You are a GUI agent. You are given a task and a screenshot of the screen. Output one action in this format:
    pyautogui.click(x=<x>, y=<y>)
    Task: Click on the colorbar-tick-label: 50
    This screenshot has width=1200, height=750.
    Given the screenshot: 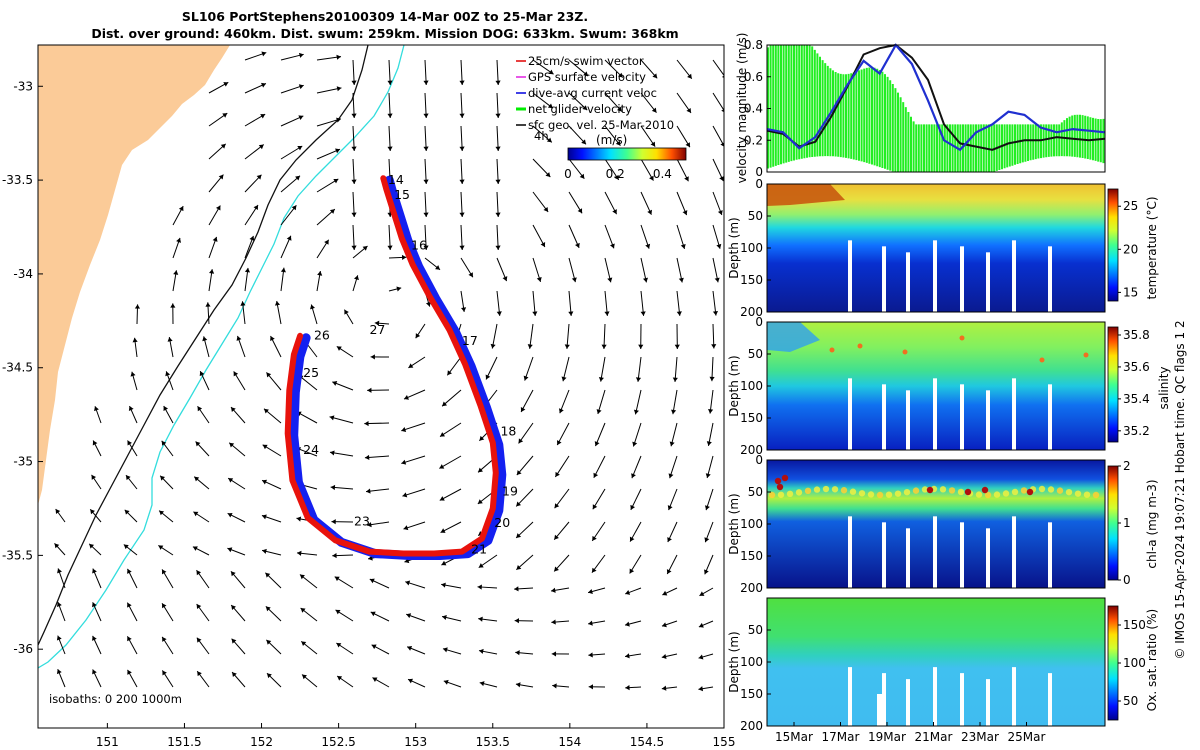 What is the action you would take?
    pyautogui.click(x=1130, y=701)
    